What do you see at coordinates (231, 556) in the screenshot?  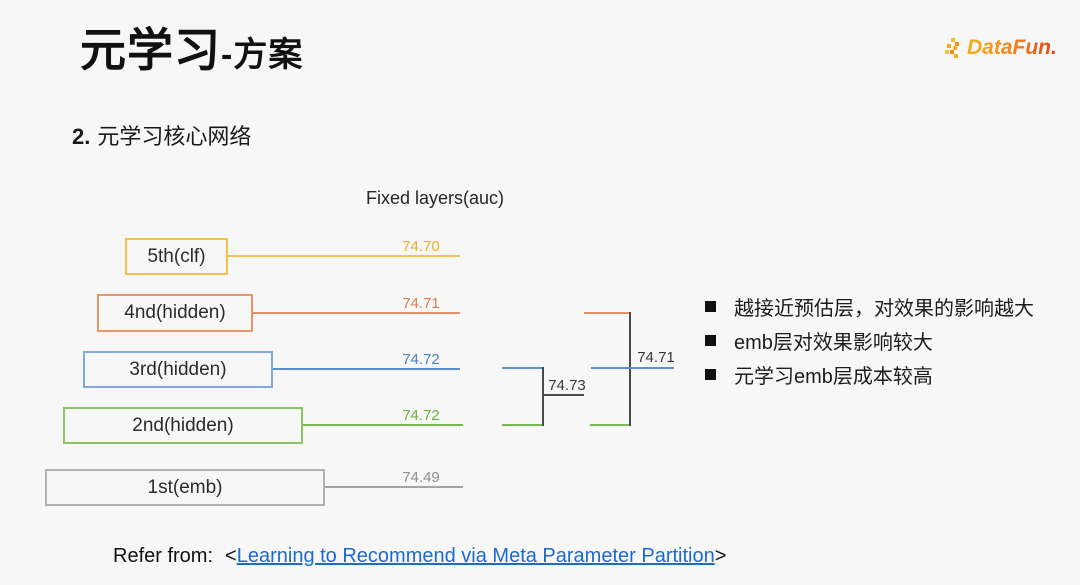 I see `reference-open-bracket: <` at bounding box center [231, 556].